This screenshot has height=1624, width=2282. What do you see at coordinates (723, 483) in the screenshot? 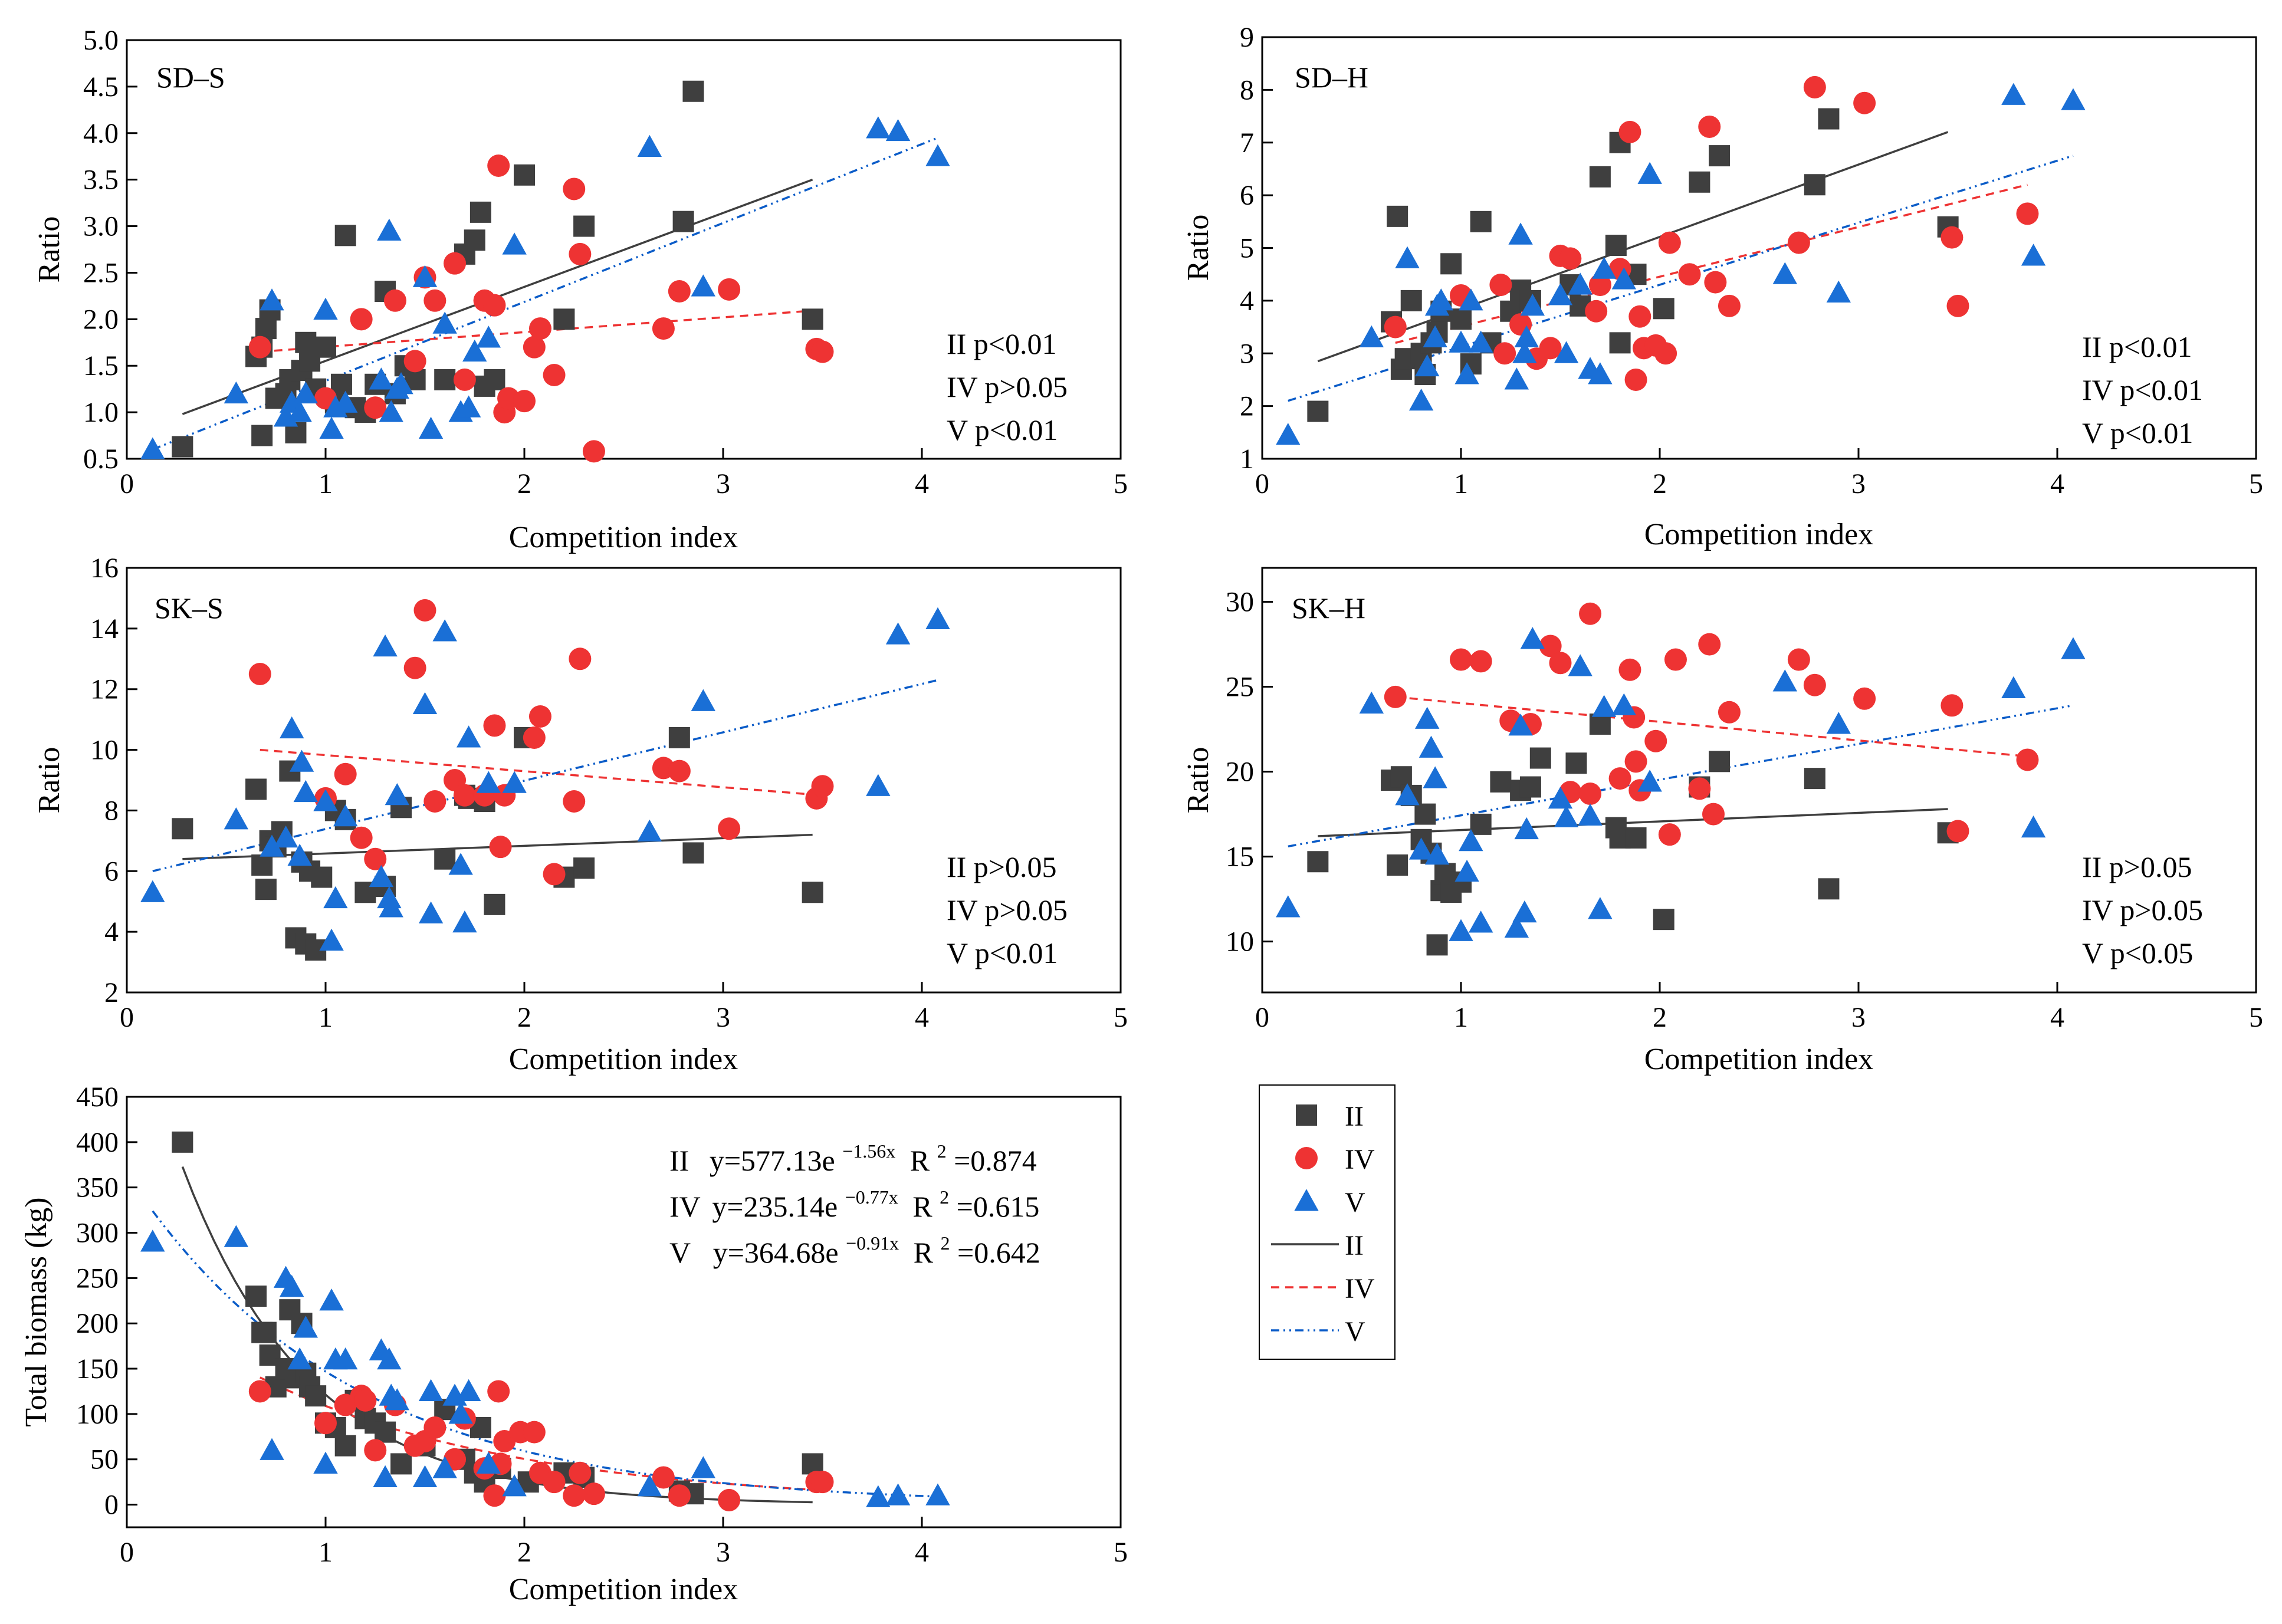
I see `x-tick-label: 3` at bounding box center [723, 483].